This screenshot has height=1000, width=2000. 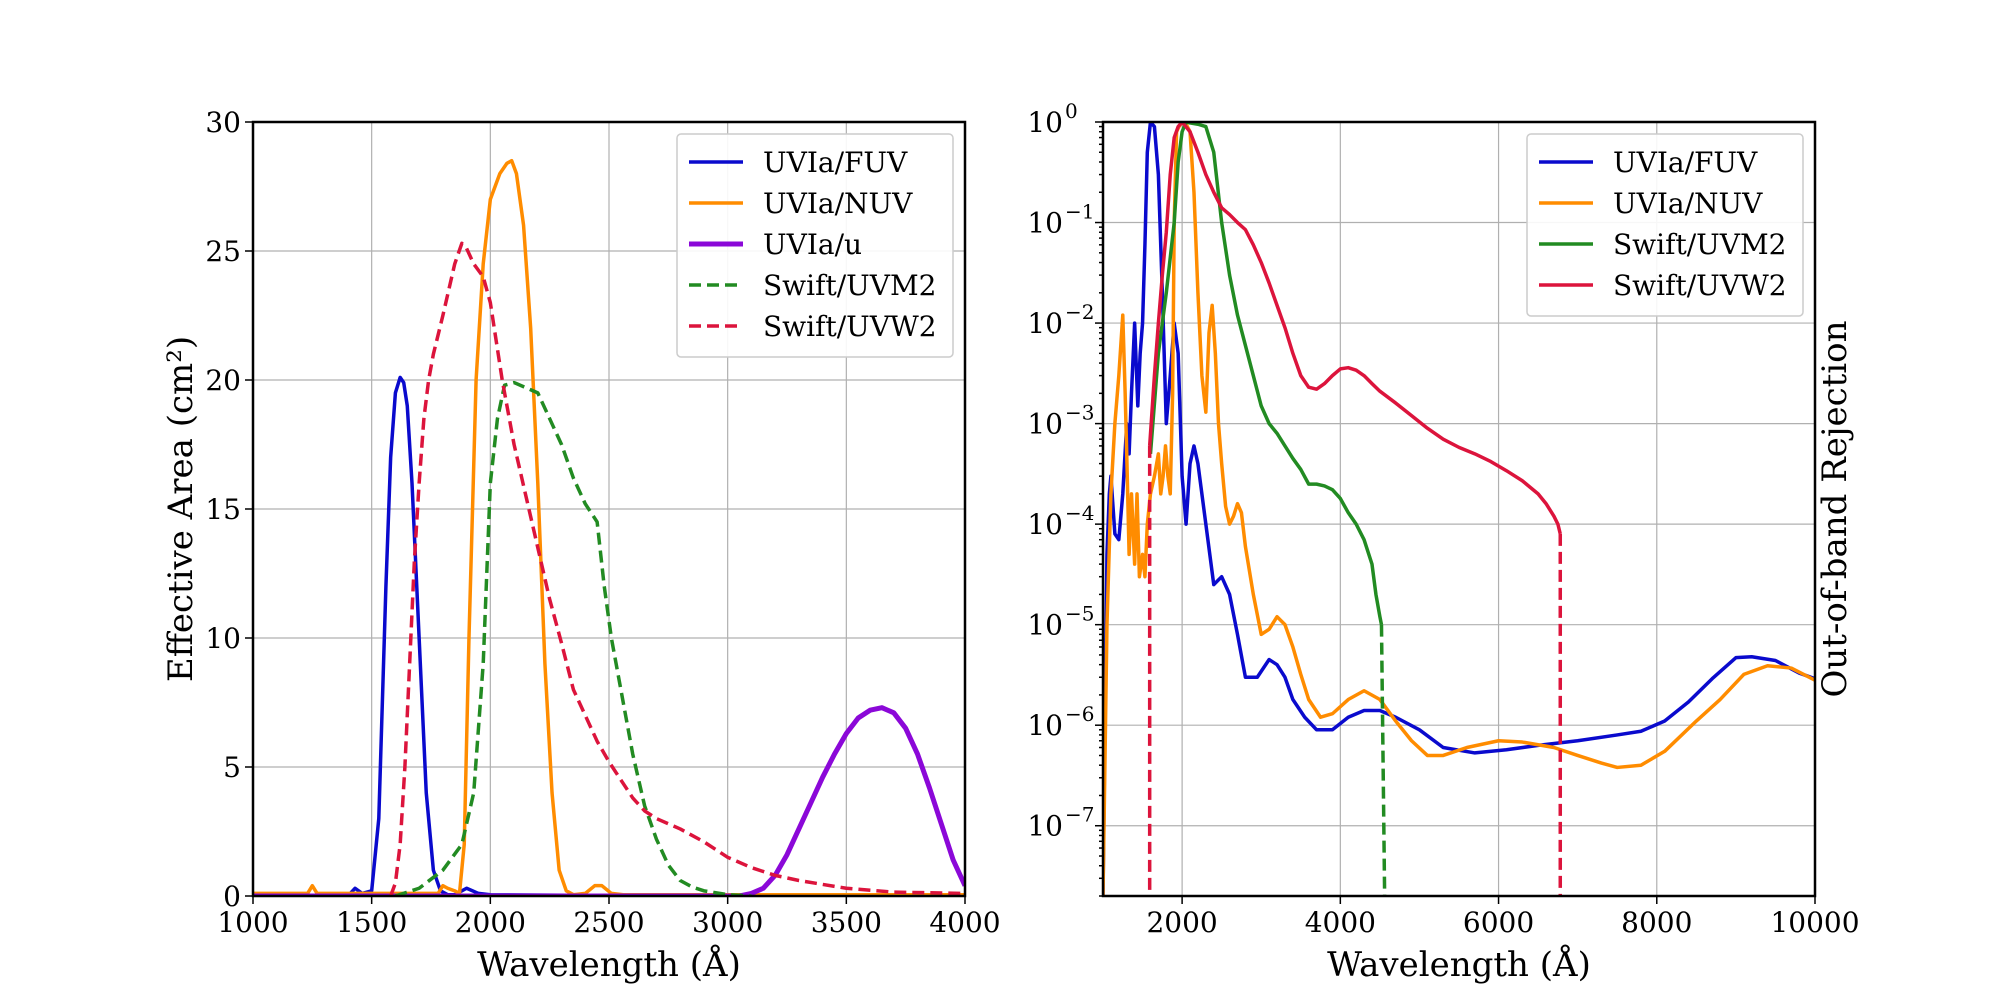 What do you see at coordinates (223, 251) in the screenshot?
I see `left-chart-ytick-label: 25` at bounding box center [223, 251].